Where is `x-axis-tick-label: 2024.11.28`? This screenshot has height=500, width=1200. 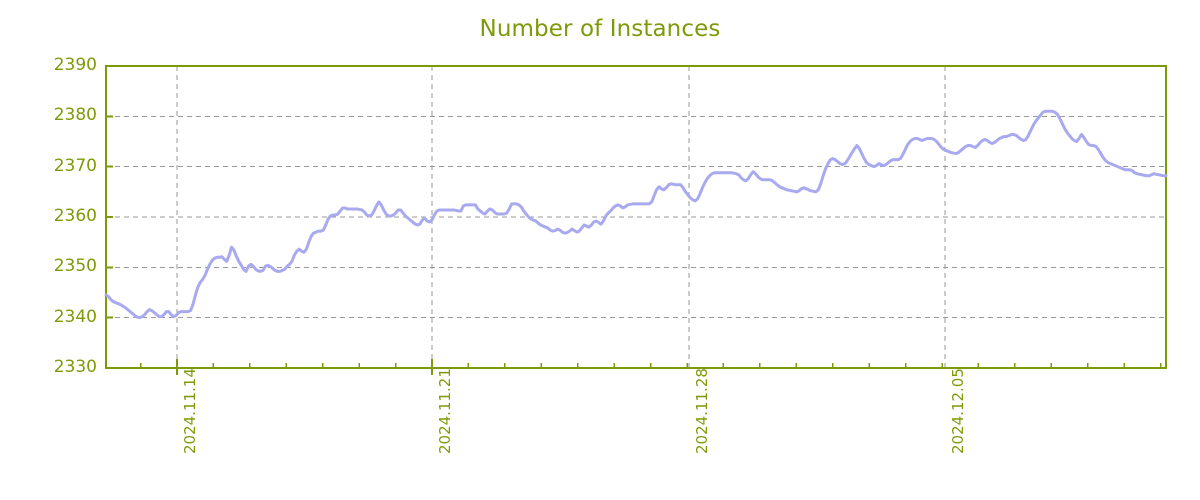
x-axis-tick-label: 2024.11.28 is located at coordinates (702, 411).